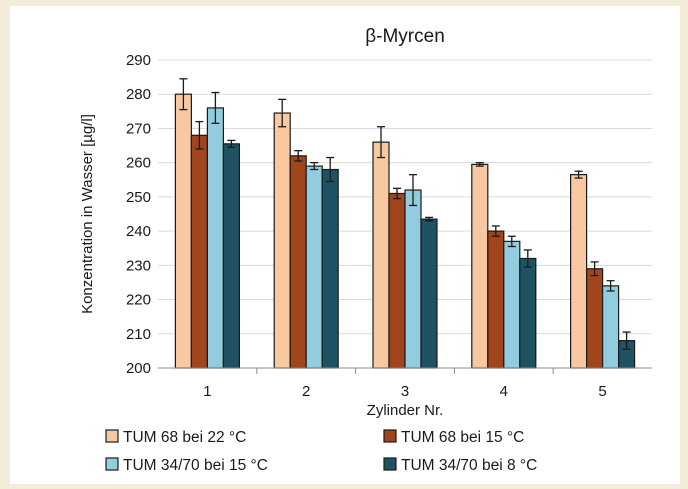 This screenshot has height=489, width=688. Describe the element at coordinates (138, 214) in the screenshot. I see `y-tick-labels: 200 210 220 230 240 250 260 270 280 290` at that location.